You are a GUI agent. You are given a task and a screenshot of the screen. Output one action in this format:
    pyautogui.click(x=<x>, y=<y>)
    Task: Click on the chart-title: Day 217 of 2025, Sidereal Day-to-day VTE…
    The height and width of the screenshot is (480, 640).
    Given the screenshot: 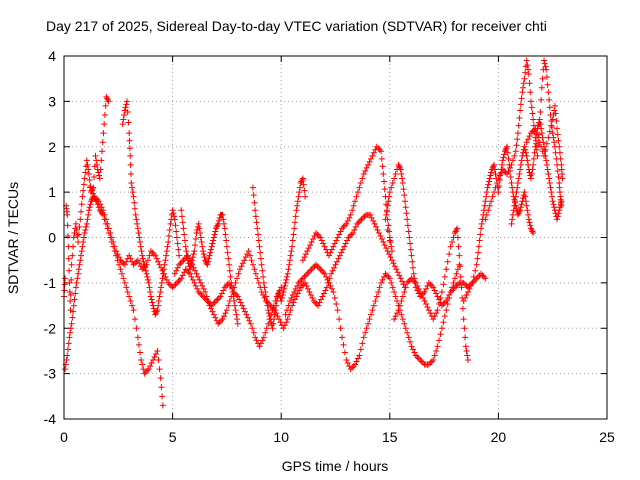 What is the action you would take?
    pyautogui.click(x=296, y=26)
    